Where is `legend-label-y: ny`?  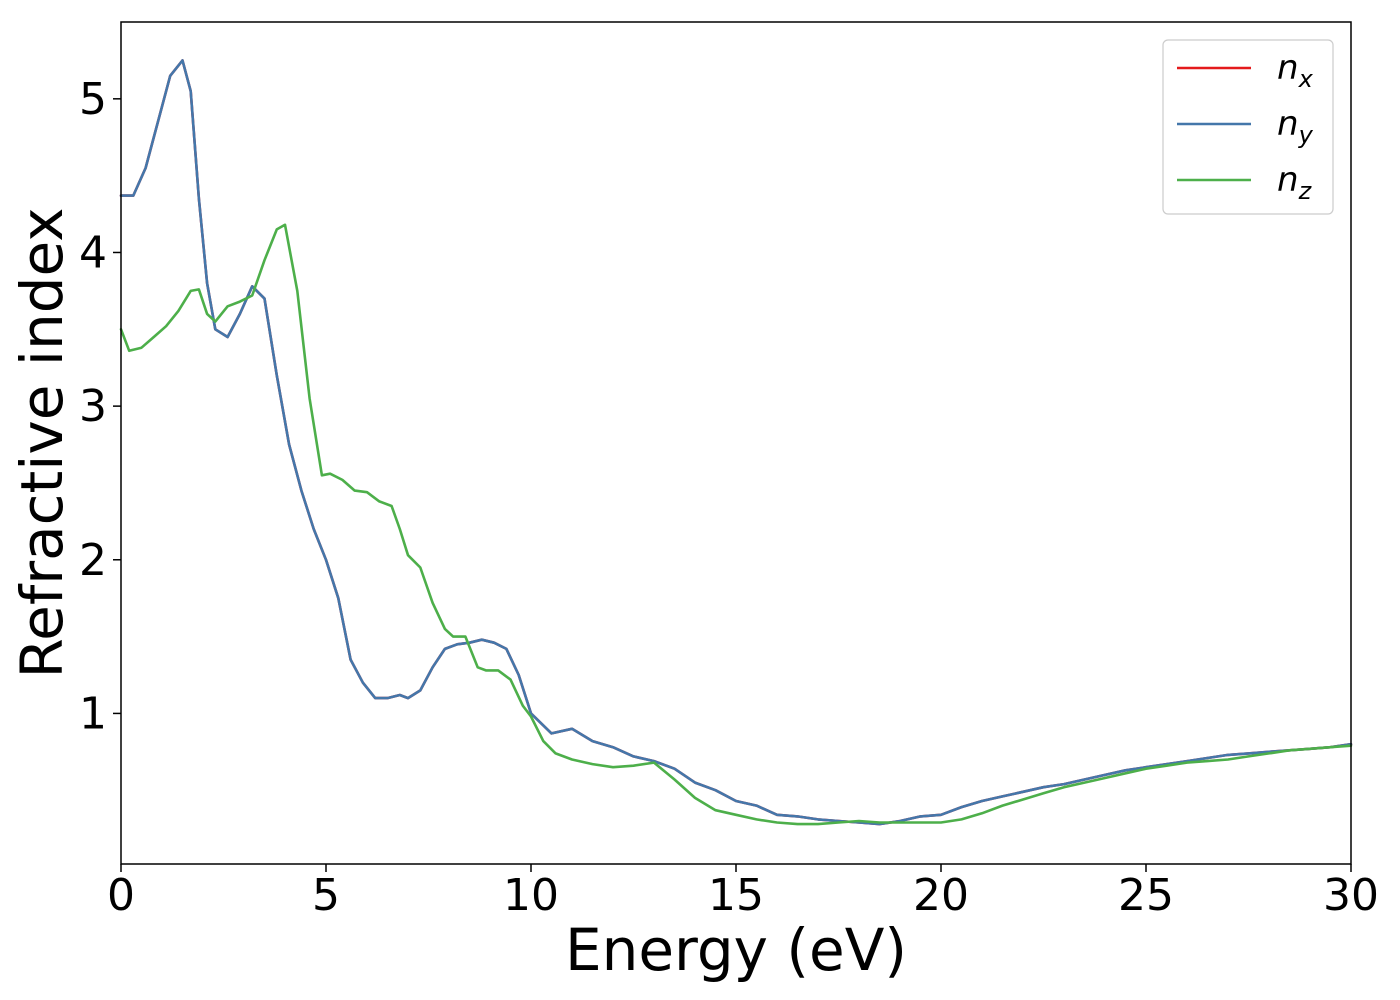 legend-label-y: ny is located at coordinates (1295, 126).